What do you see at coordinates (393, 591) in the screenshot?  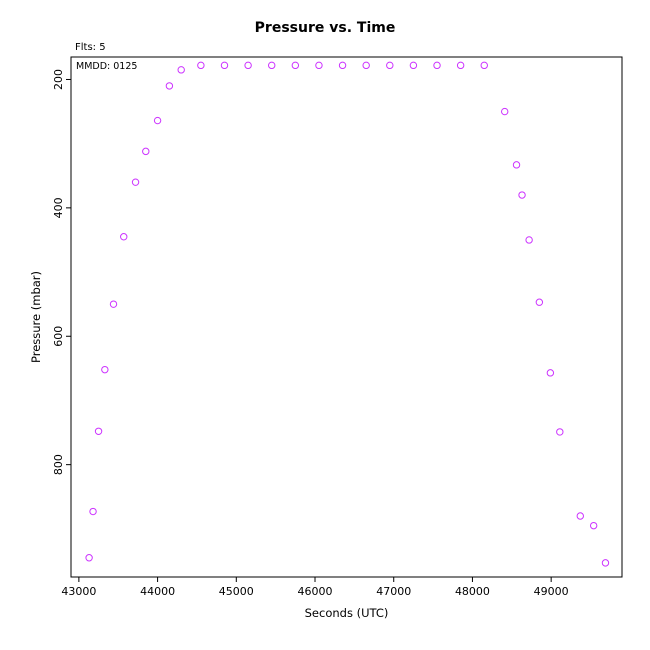 I see `x-tick-label: 47000` at bounding box center [393, 591].